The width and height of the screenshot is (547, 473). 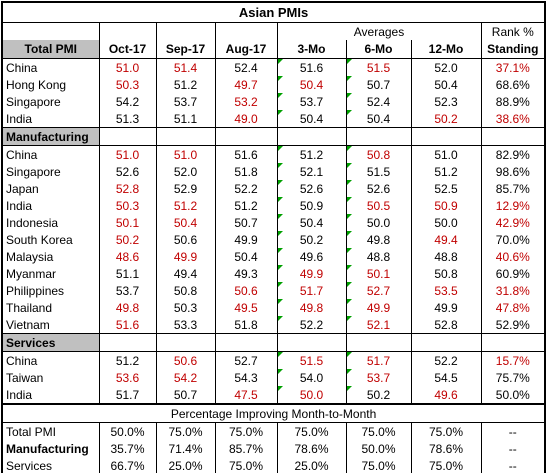 I want to click on value-cell: 51.4, so click(x=185, y=67).